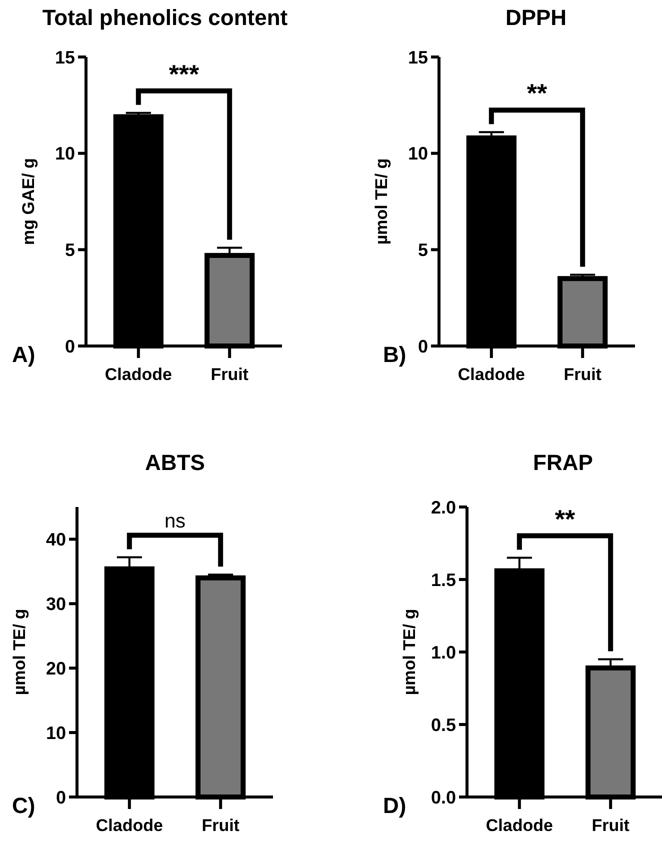 This screenshot has height=841, width=662. I want to click on chart-title: FRAP, so click(563, 462).